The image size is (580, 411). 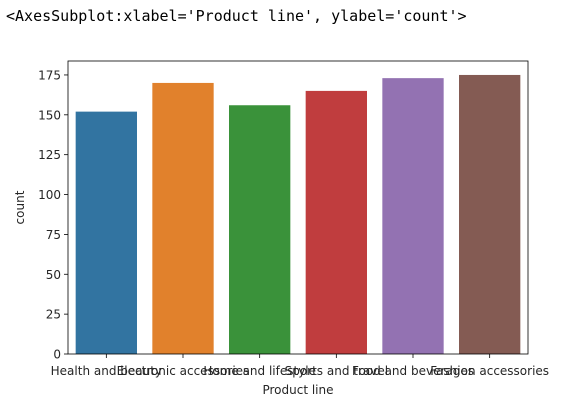 What do you see at coordinates (49, 155) in the screenshot?
I see `y-tick-label-5: 125` at bounding box center [49, 155].